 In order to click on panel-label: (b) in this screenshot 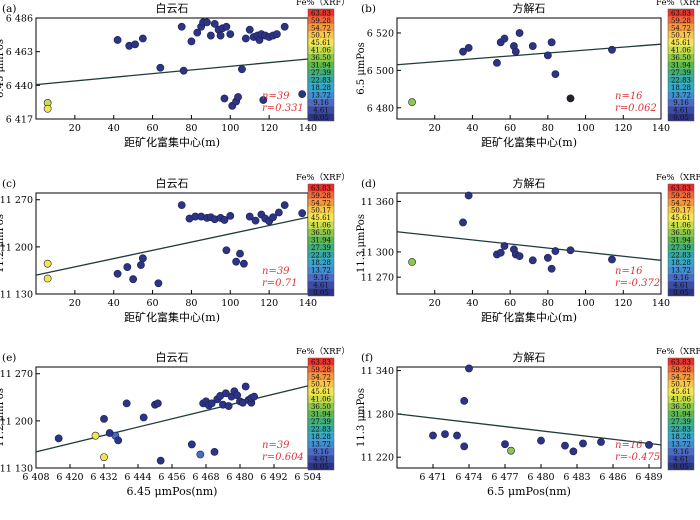, I will do `click(368, 9)`.